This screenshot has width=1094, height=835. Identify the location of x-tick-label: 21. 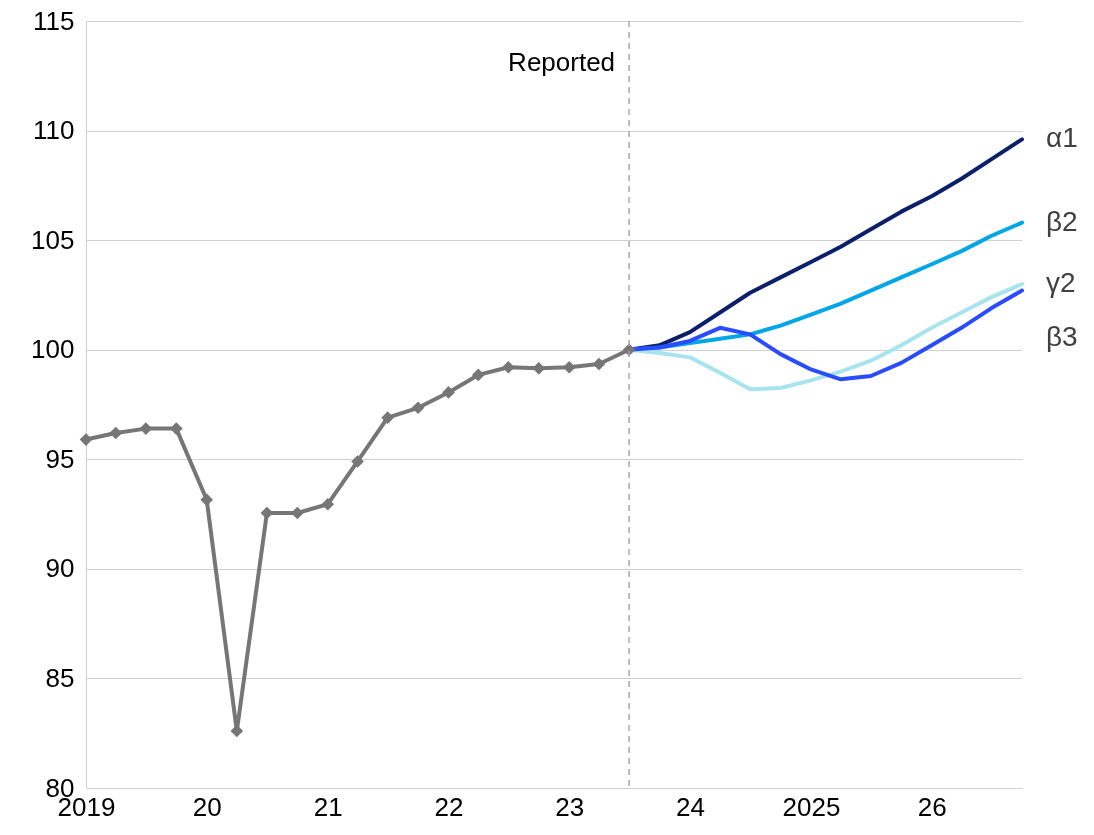
(328, 806).